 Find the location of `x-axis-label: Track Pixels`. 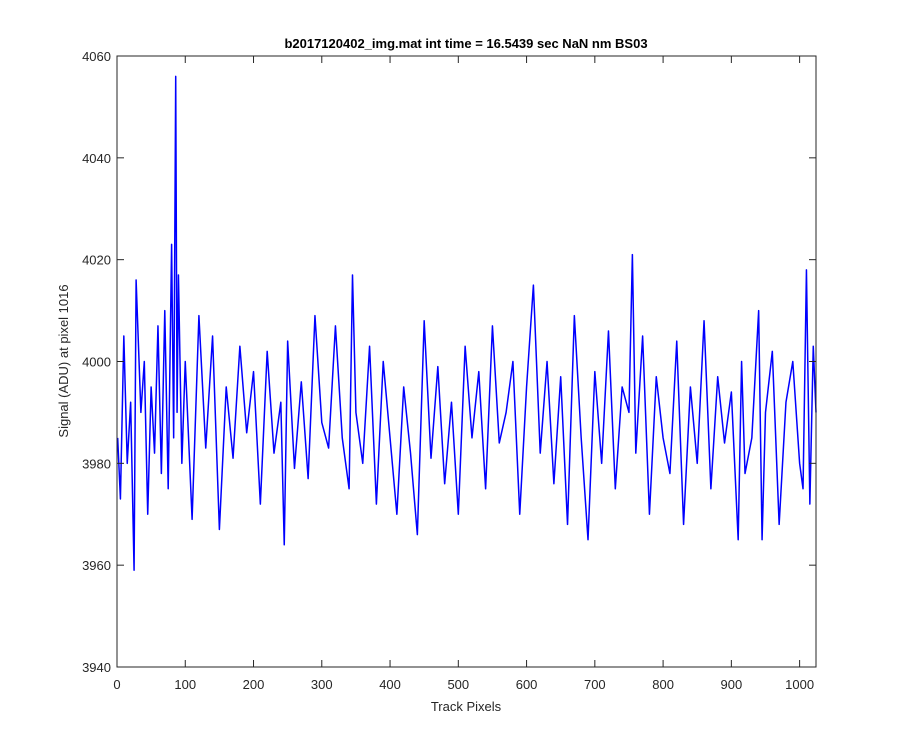

x-axis-label: Track Pixels is located at coordinates (466, 706).